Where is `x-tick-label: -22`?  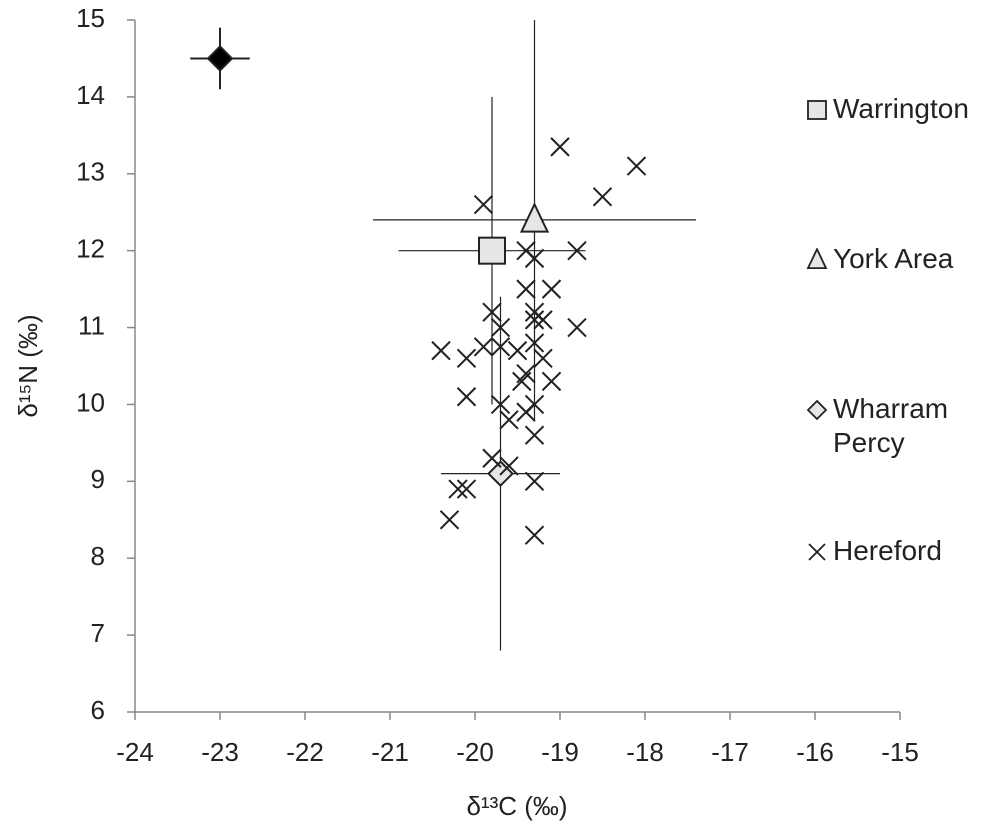
x-tick-label: -22 is located at coordinates (305, 752).